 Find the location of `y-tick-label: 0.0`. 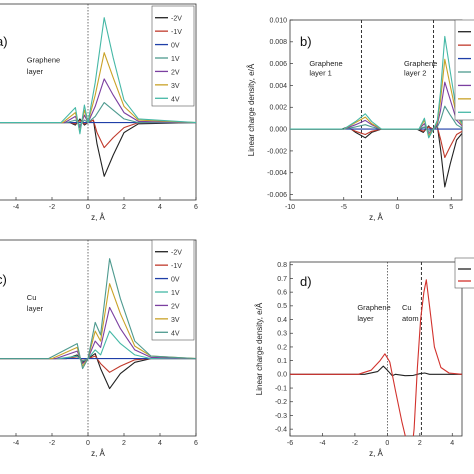

y-tick-label: 0.0 is located at coordinates (282, 375).